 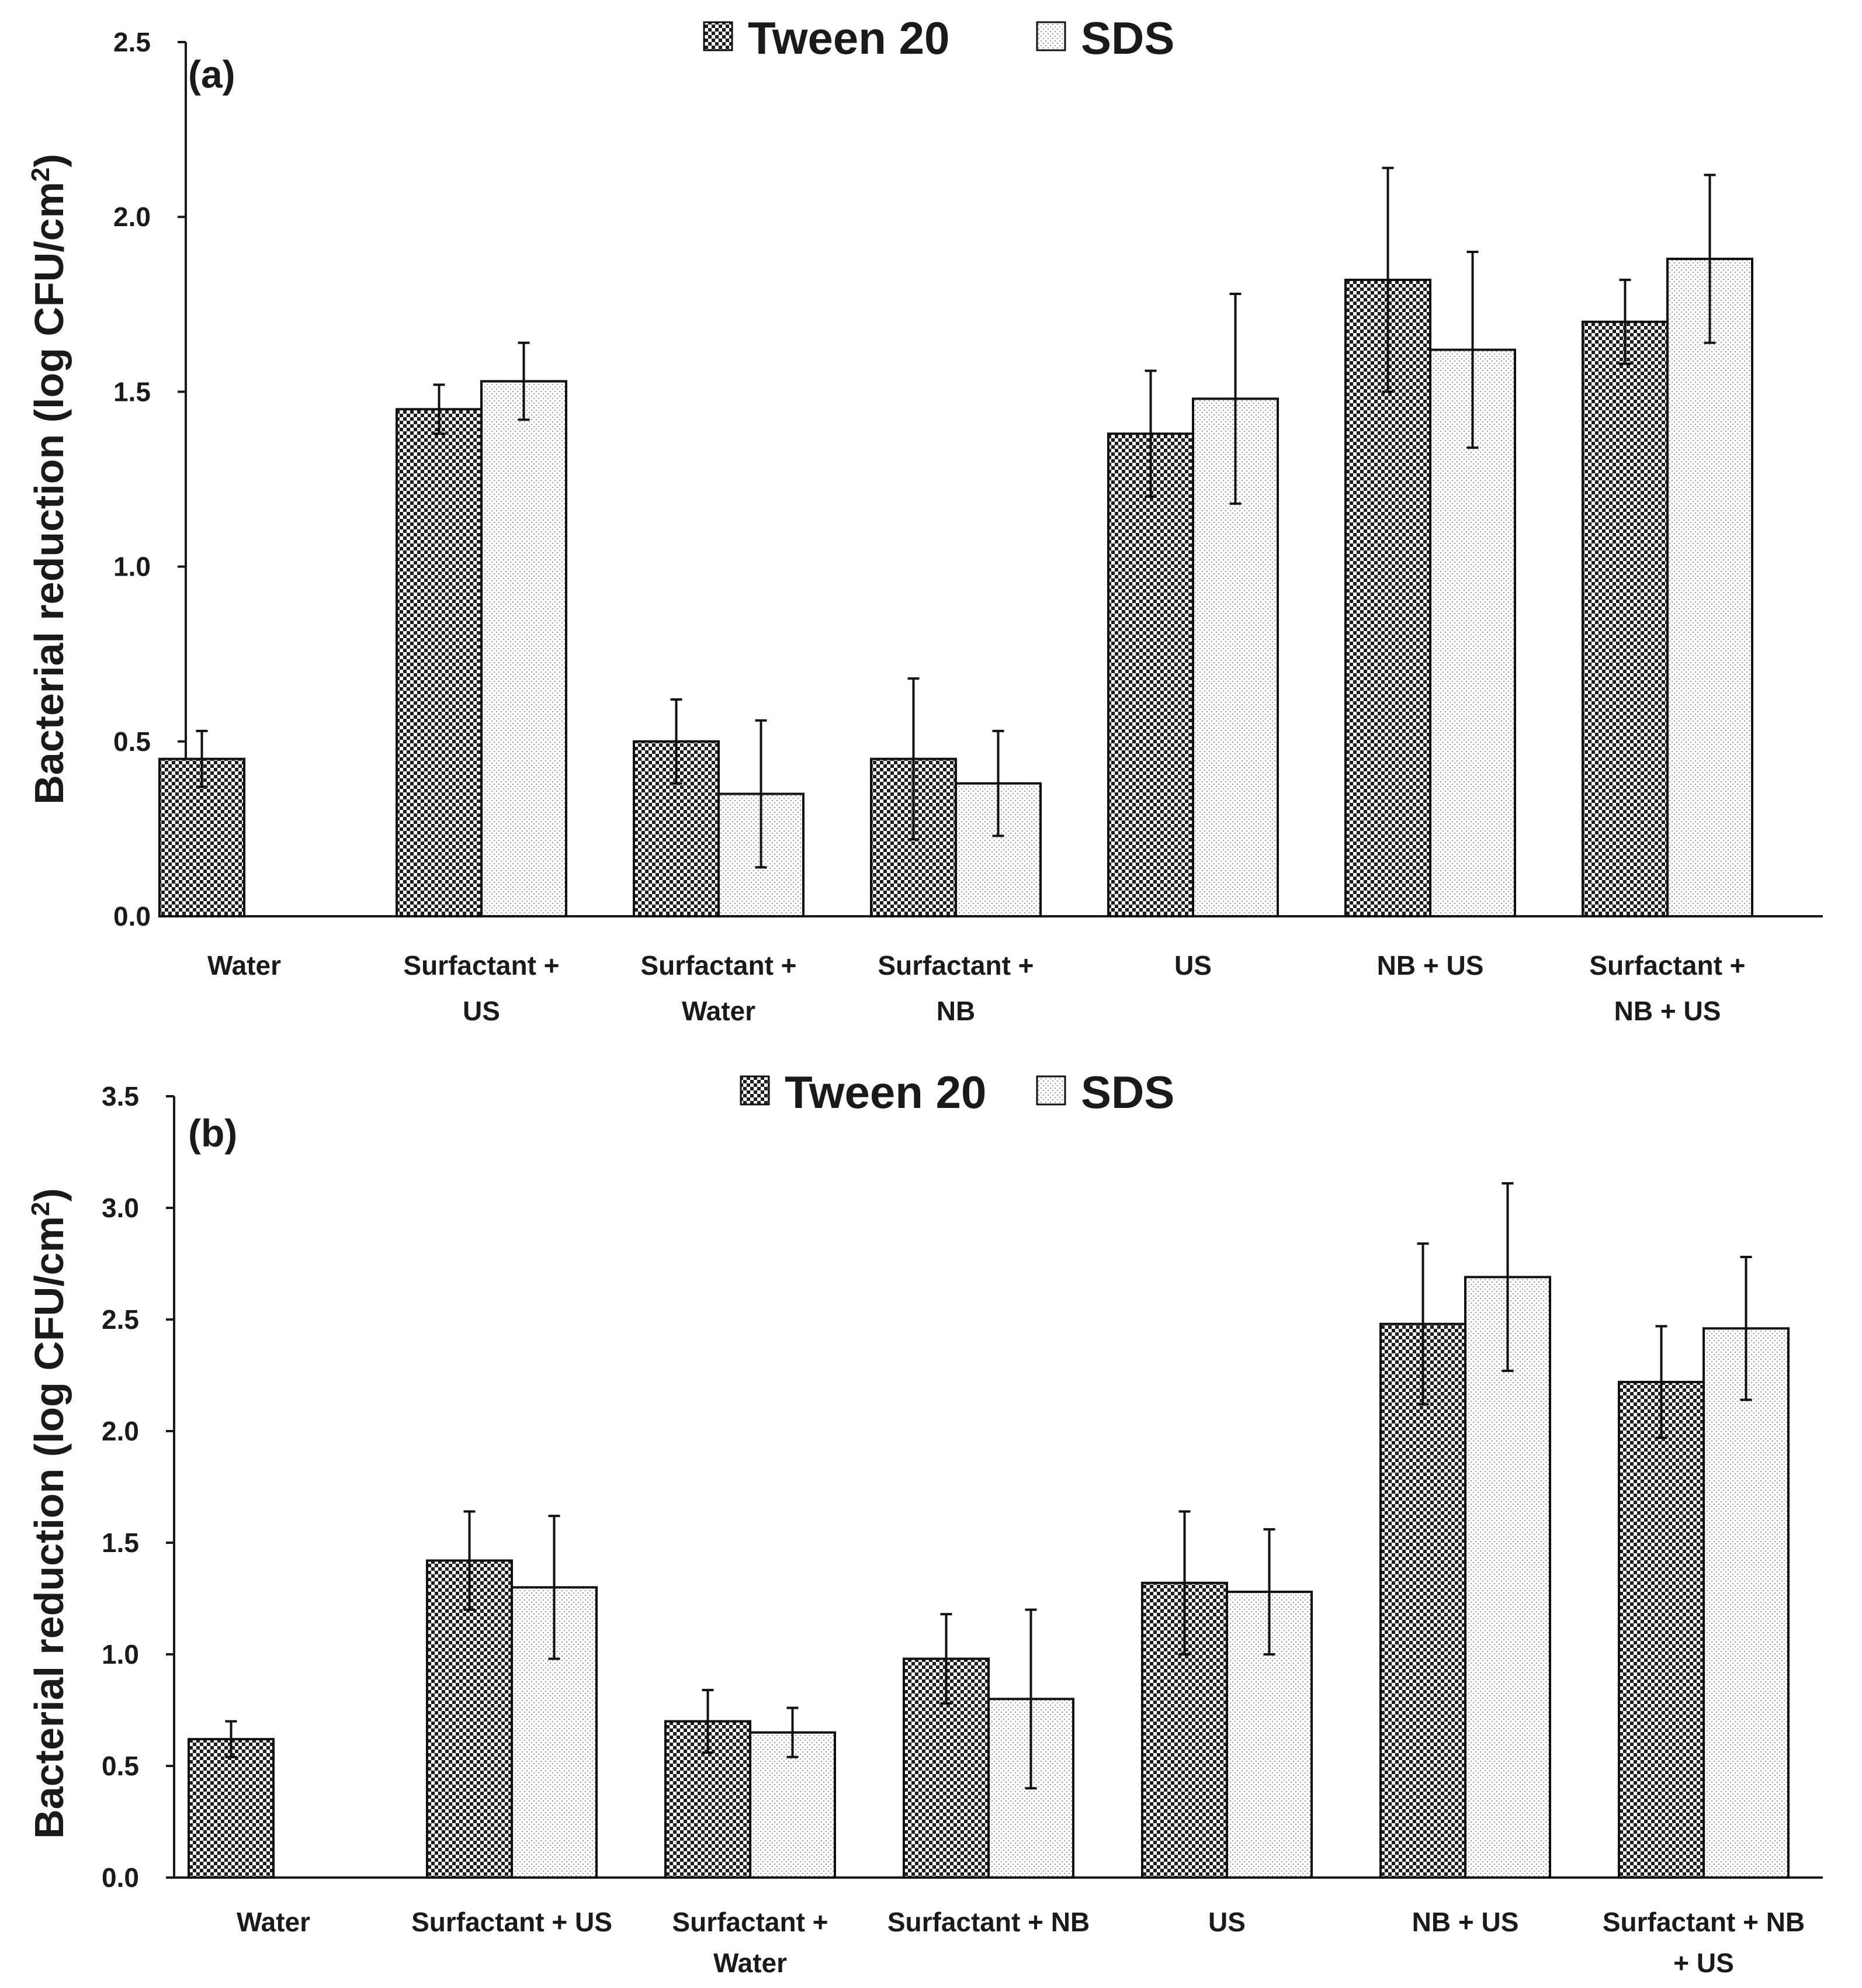 I want to click on panel-b-label: (b), so click(x=212, y=1133).